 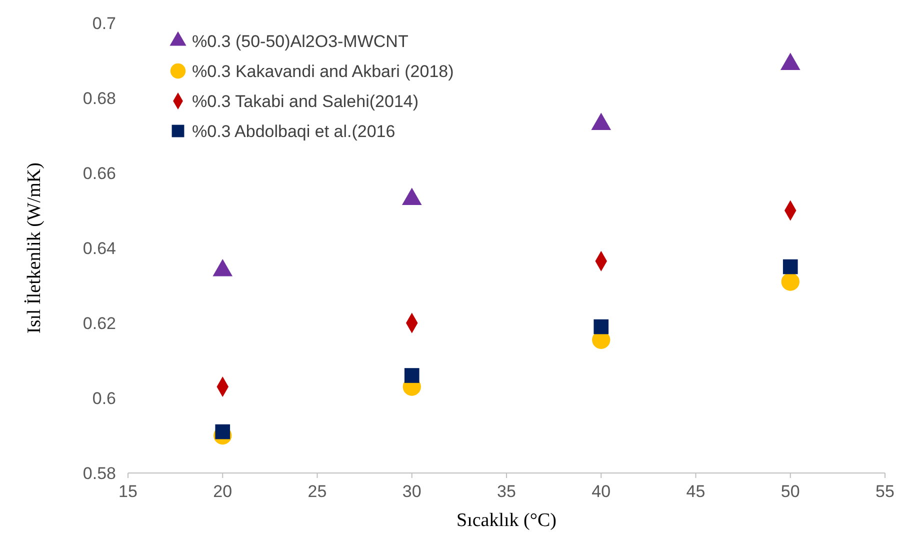 I want to click on x-tick-label: 40, so click(x=601, y=491).